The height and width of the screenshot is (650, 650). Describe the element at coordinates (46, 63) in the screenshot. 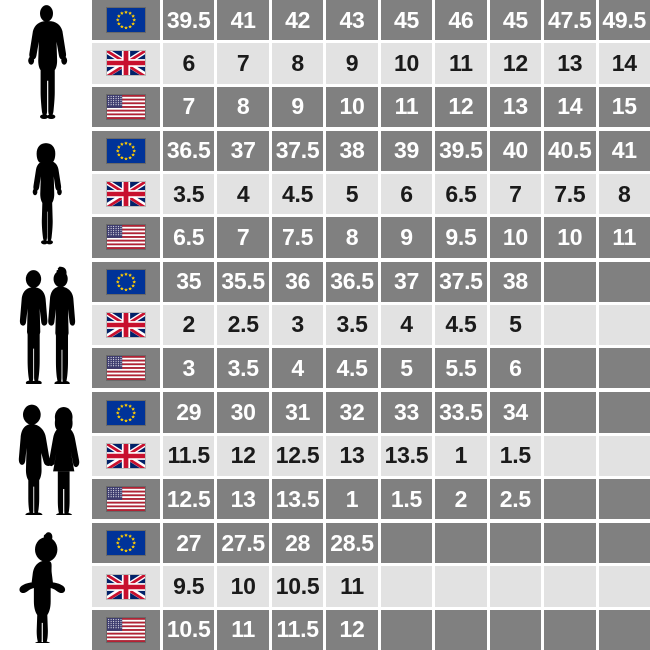

I see `figure-cell-men` at that location.